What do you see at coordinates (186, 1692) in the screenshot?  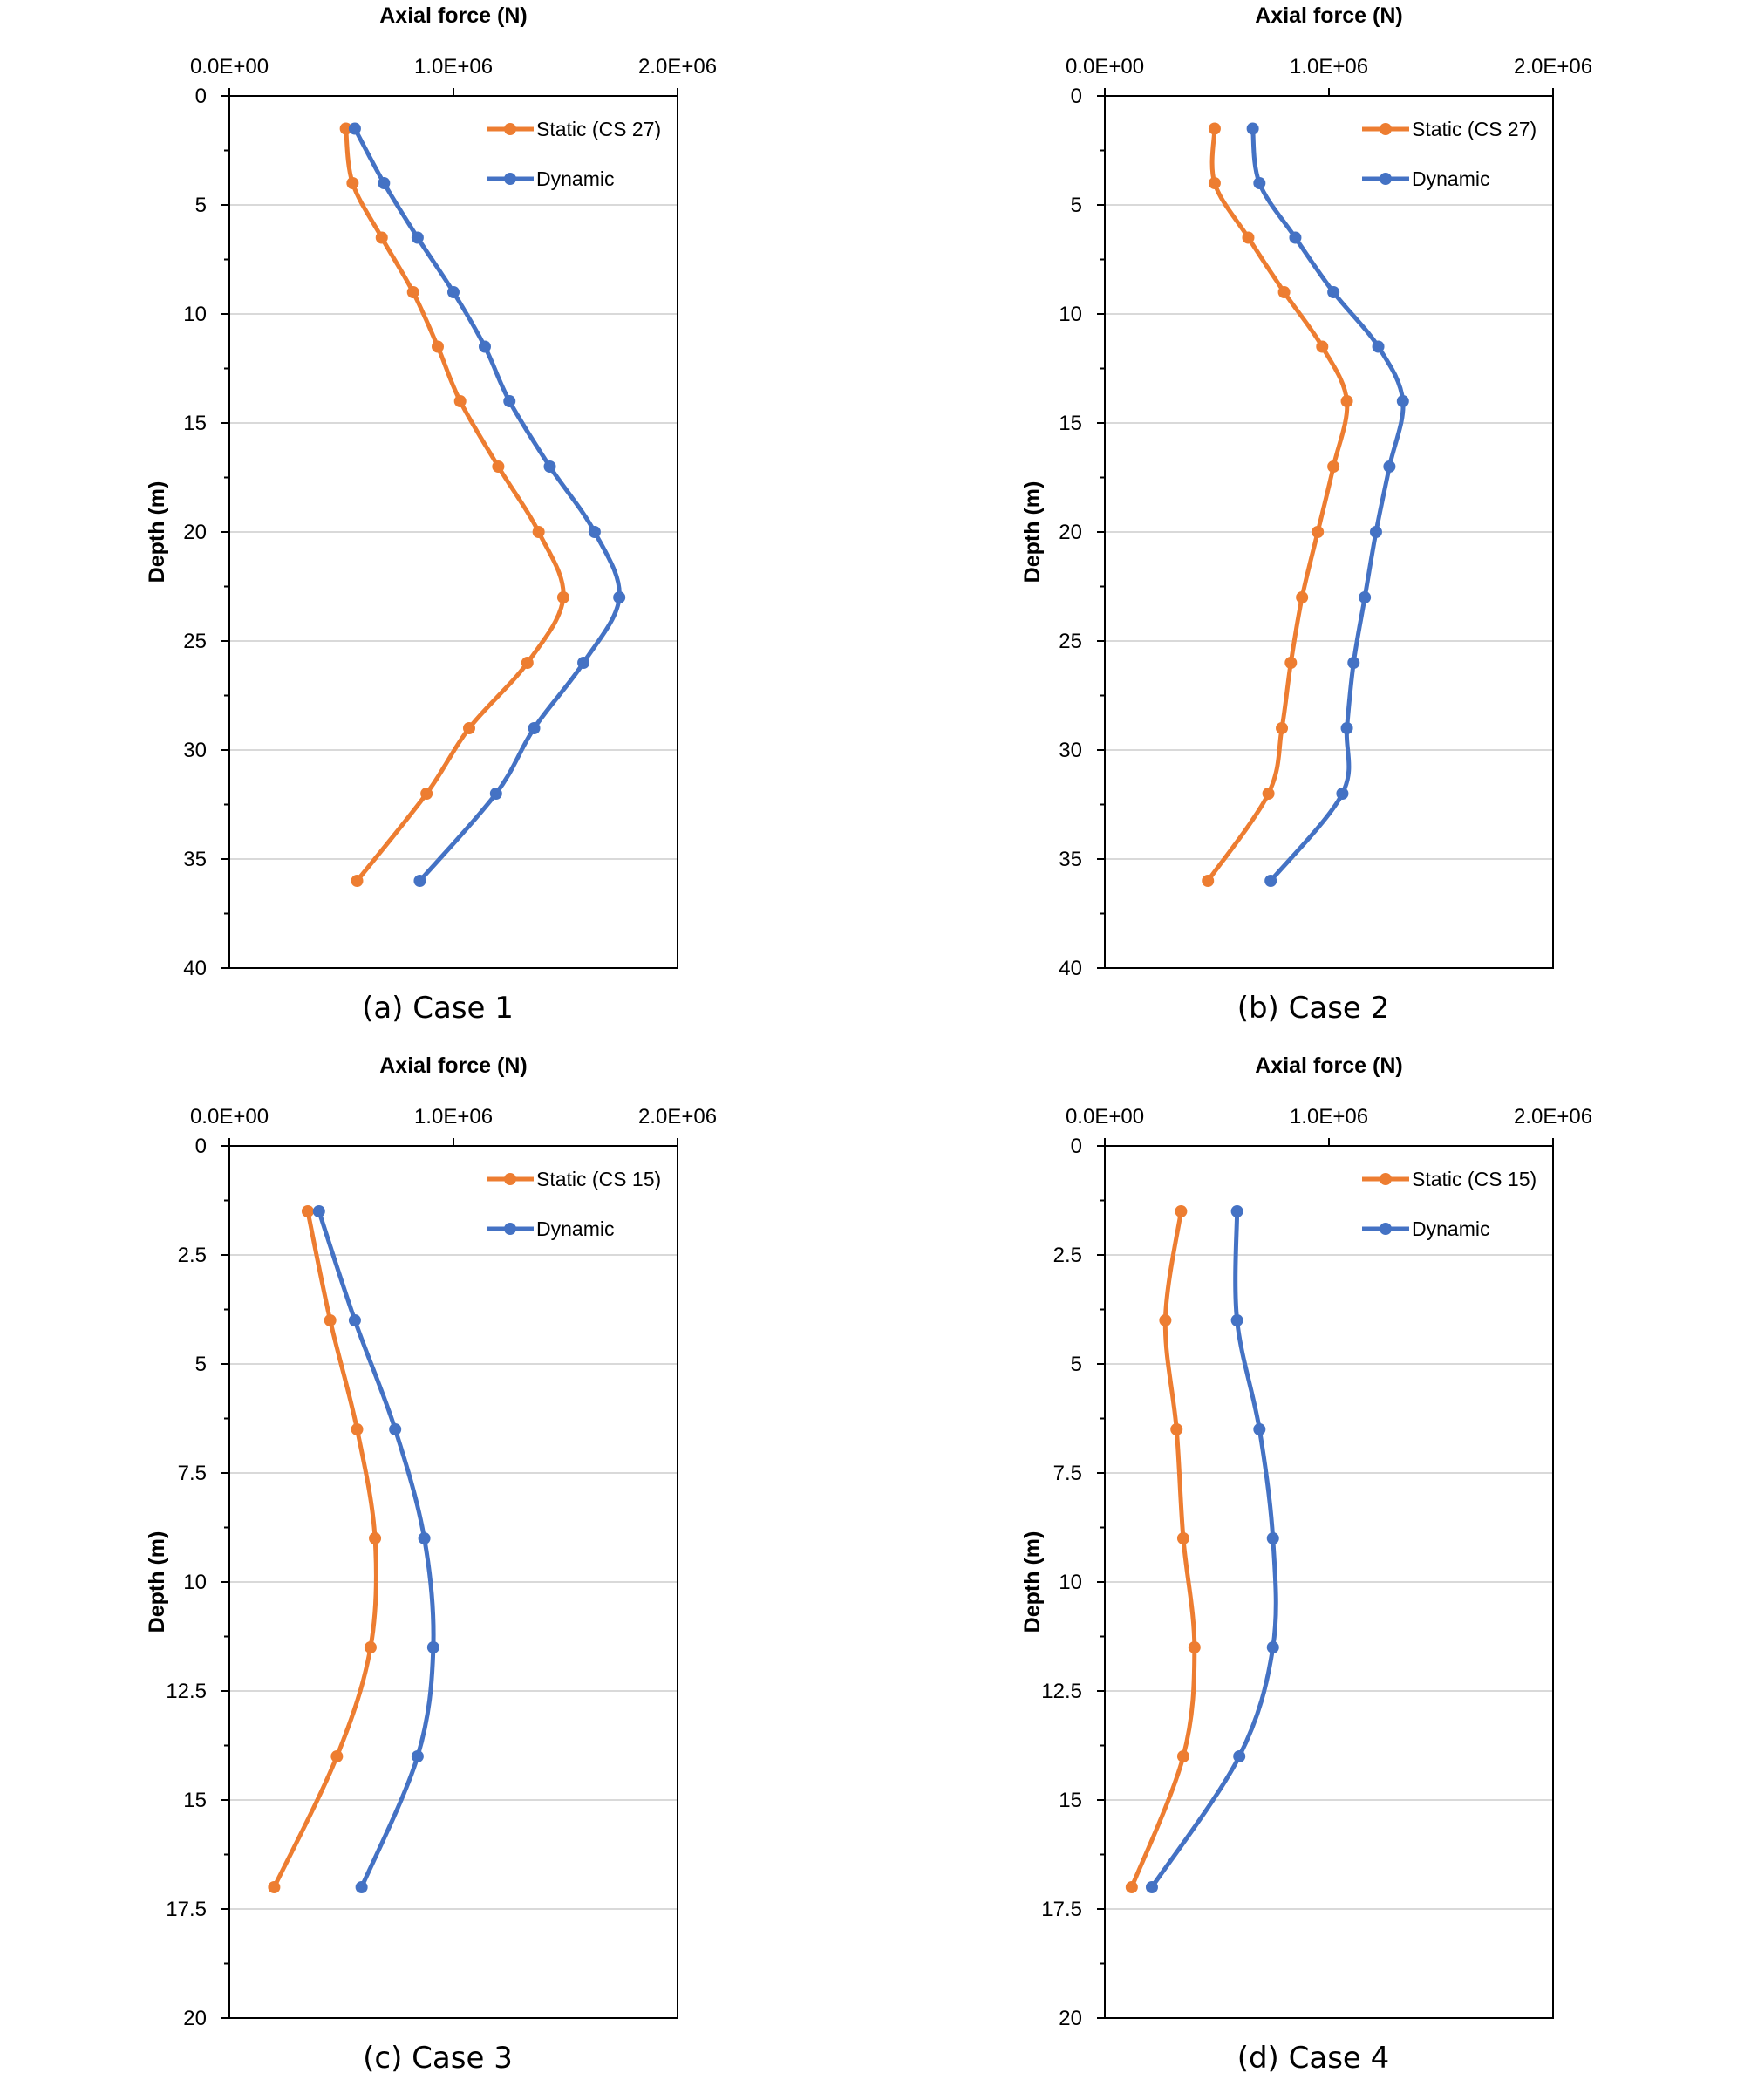 I see `y-tick-label: 12.5` at bounding box center [186, 1692].